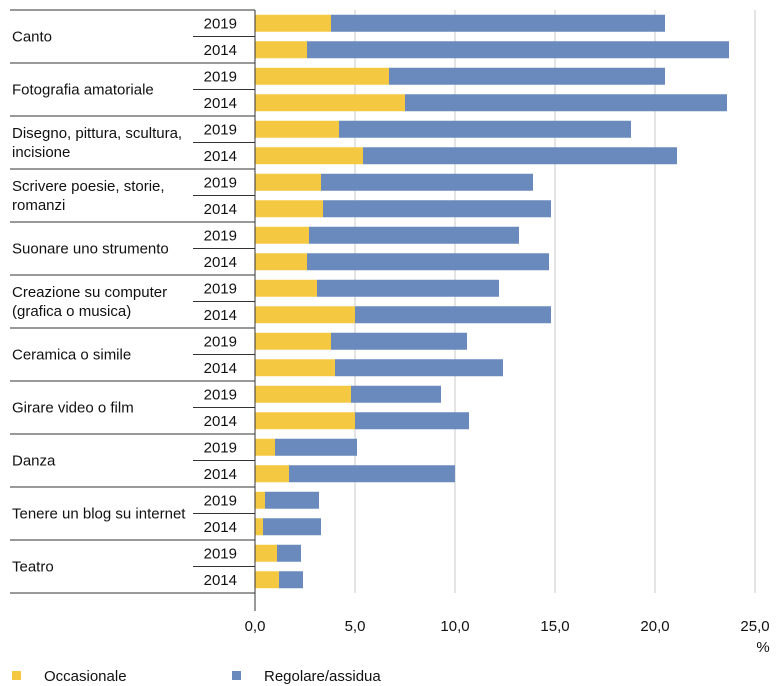  I want to click on category-label: Ceramica o simile, so click(71, 355).